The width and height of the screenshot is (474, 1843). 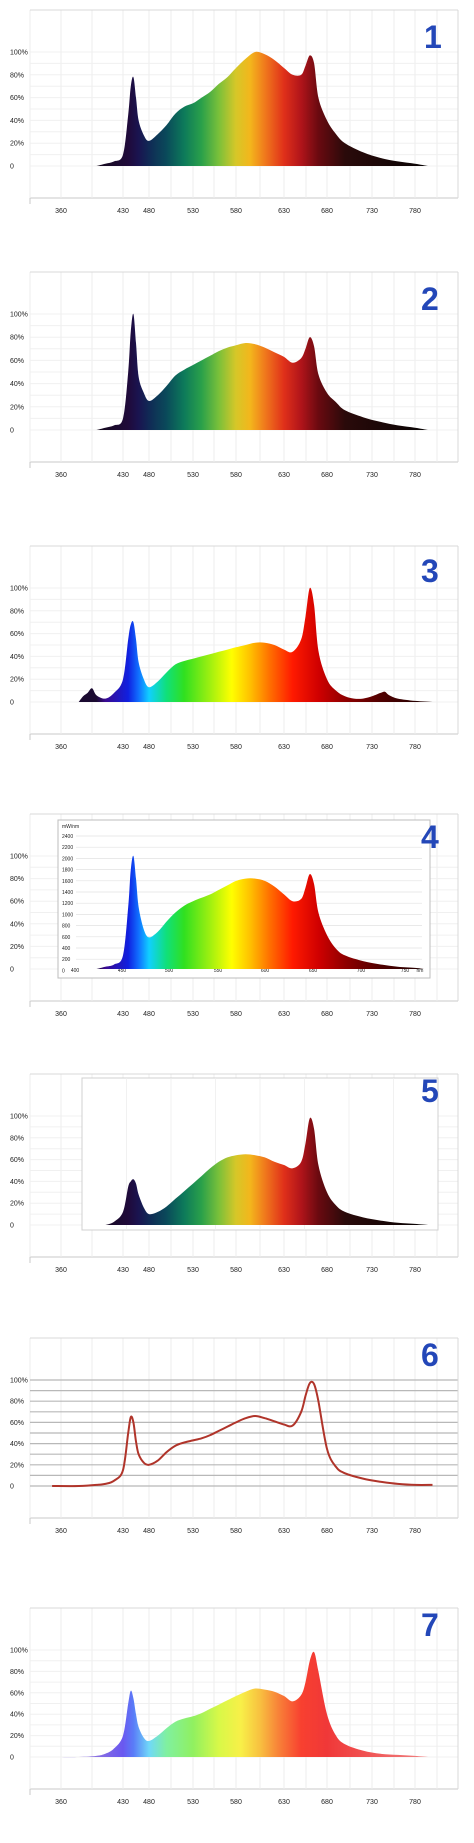 I want to click on figure-label-5: 5, so click(x=430, y=1091).